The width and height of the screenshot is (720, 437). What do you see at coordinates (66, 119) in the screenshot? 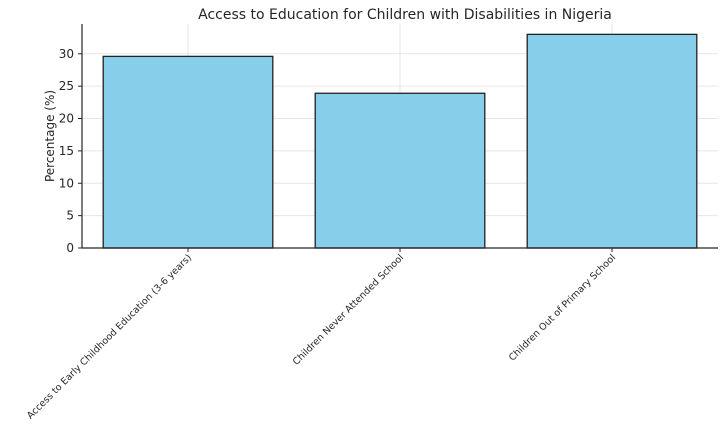
I see `y-tick-label: 20` at bounding box center [66, 119].